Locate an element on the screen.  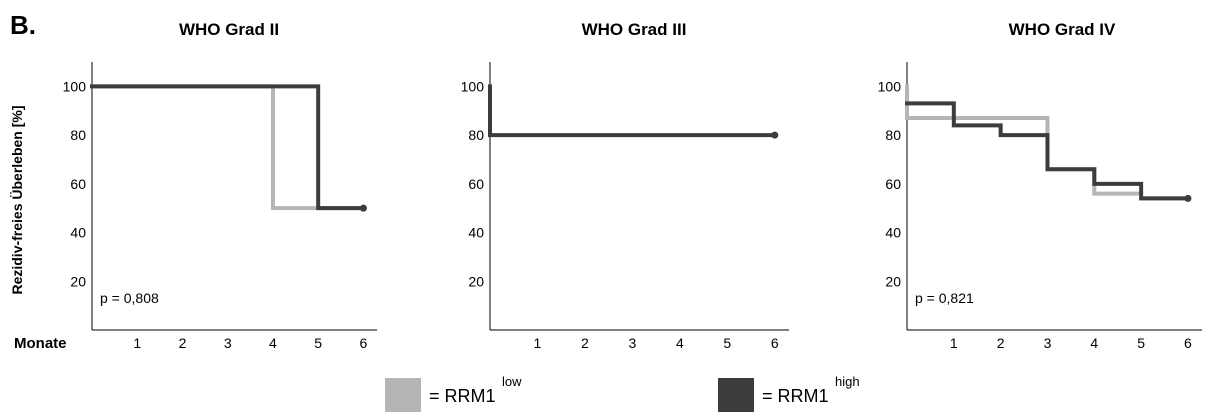
y-axis-label: Rezidiv-freies Überleben [%] is located at coordinates (17, 199).